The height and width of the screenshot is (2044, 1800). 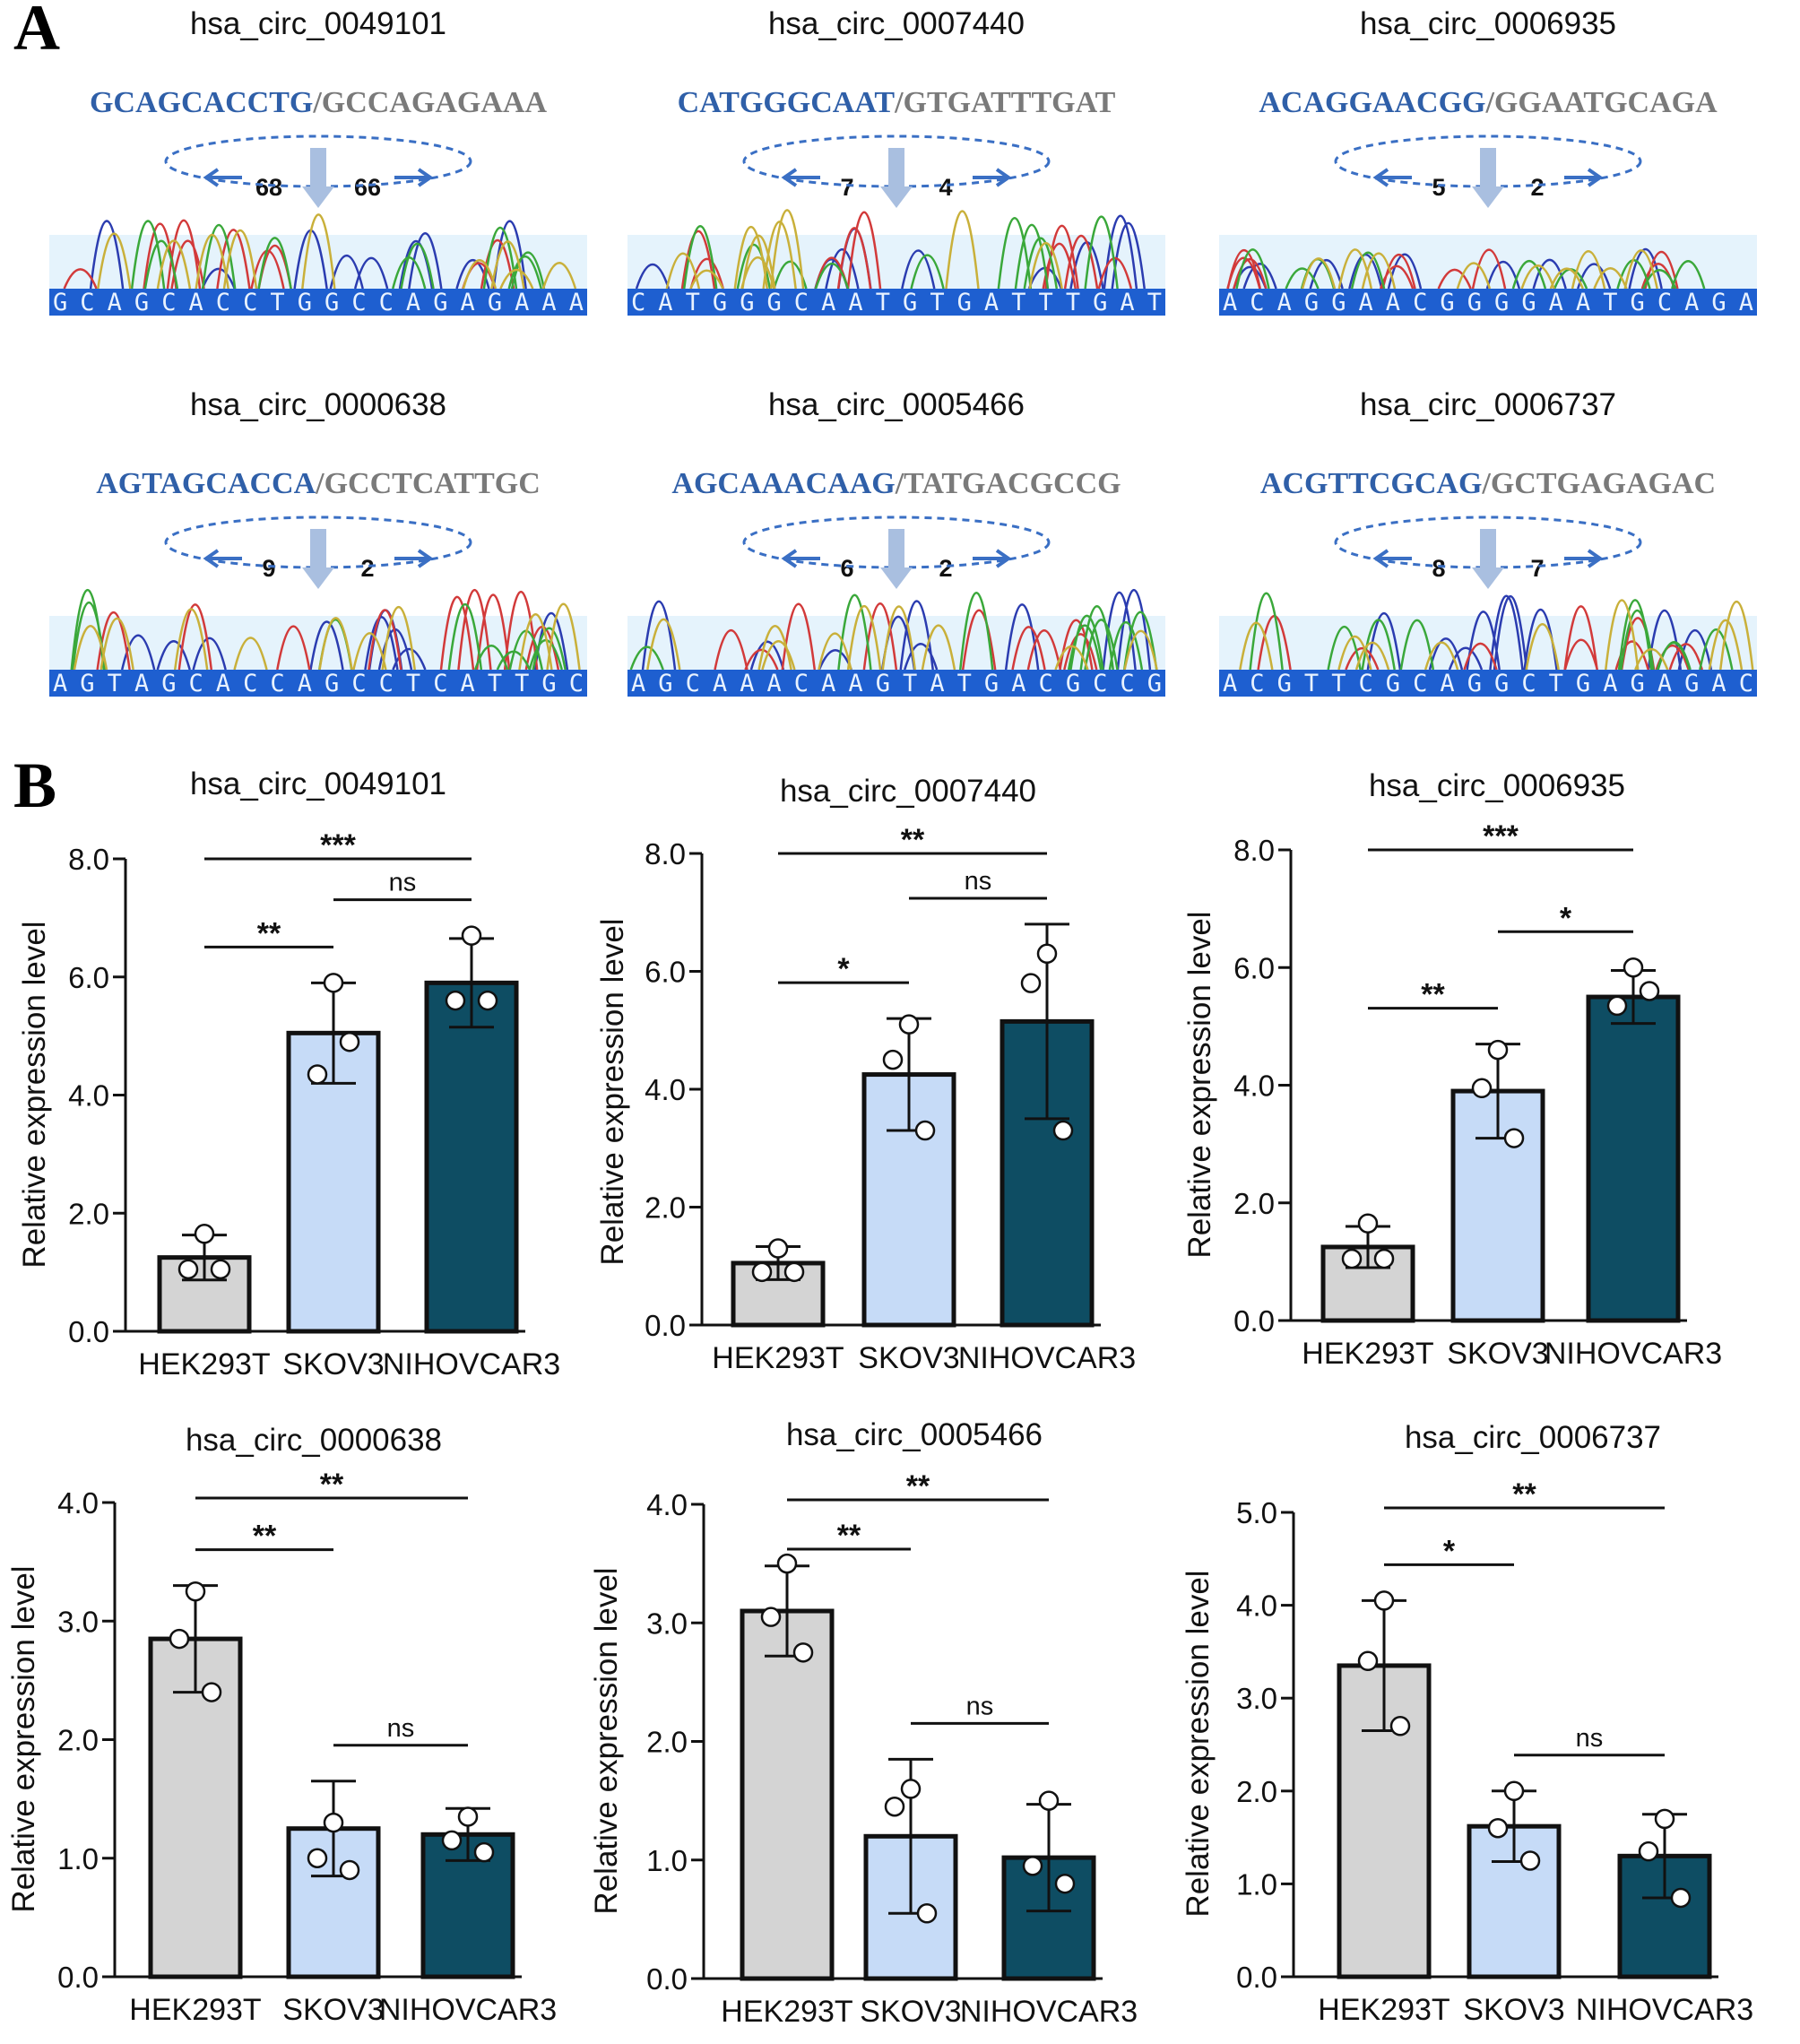 I want to click on junction-sequence: ACGTTCGCAG/GCTGAGAGAC, so click(x=1488, y=484).